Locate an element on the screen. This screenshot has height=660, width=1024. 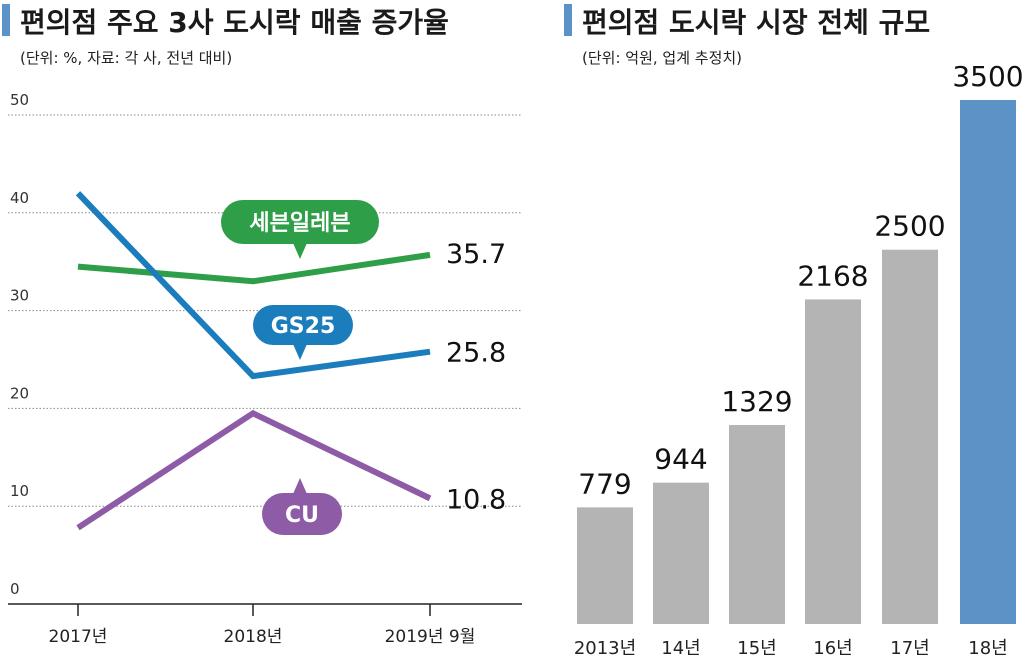
bar-category-label: 17년 is located at coordinates (909, 648).